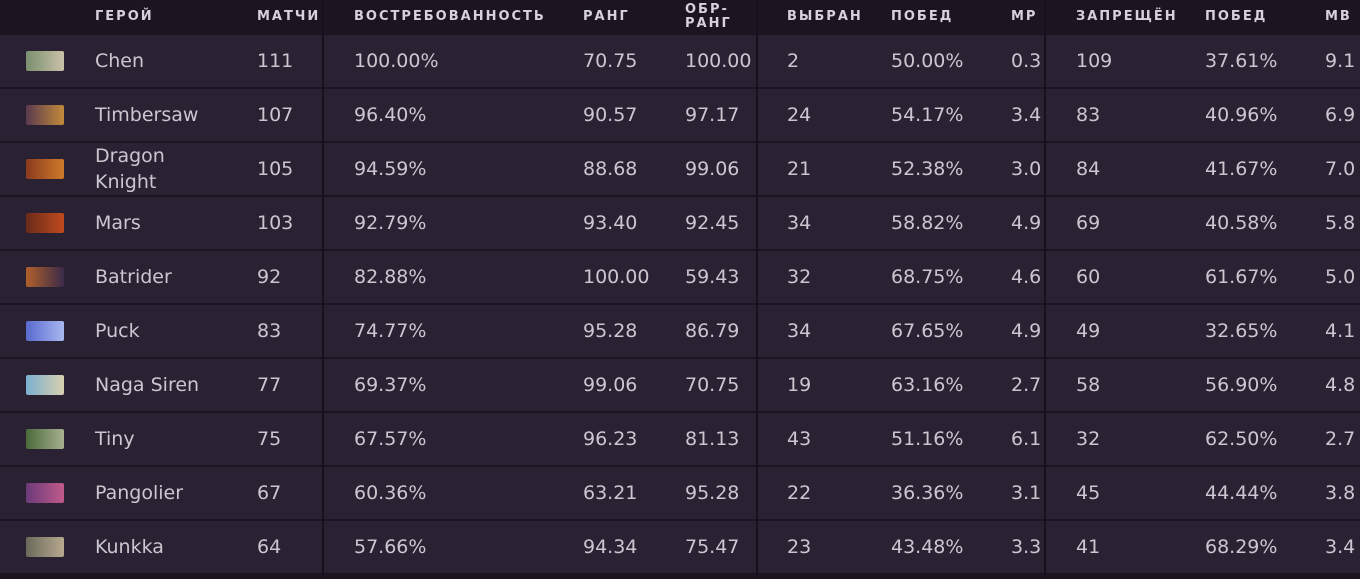 This screenshot has height=579, width=1360. I want to click on stat-value: 3.0, so click(1026, 169).